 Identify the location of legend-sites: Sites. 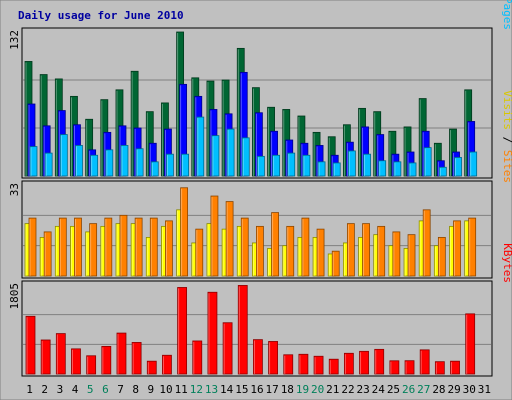
(506, 166).